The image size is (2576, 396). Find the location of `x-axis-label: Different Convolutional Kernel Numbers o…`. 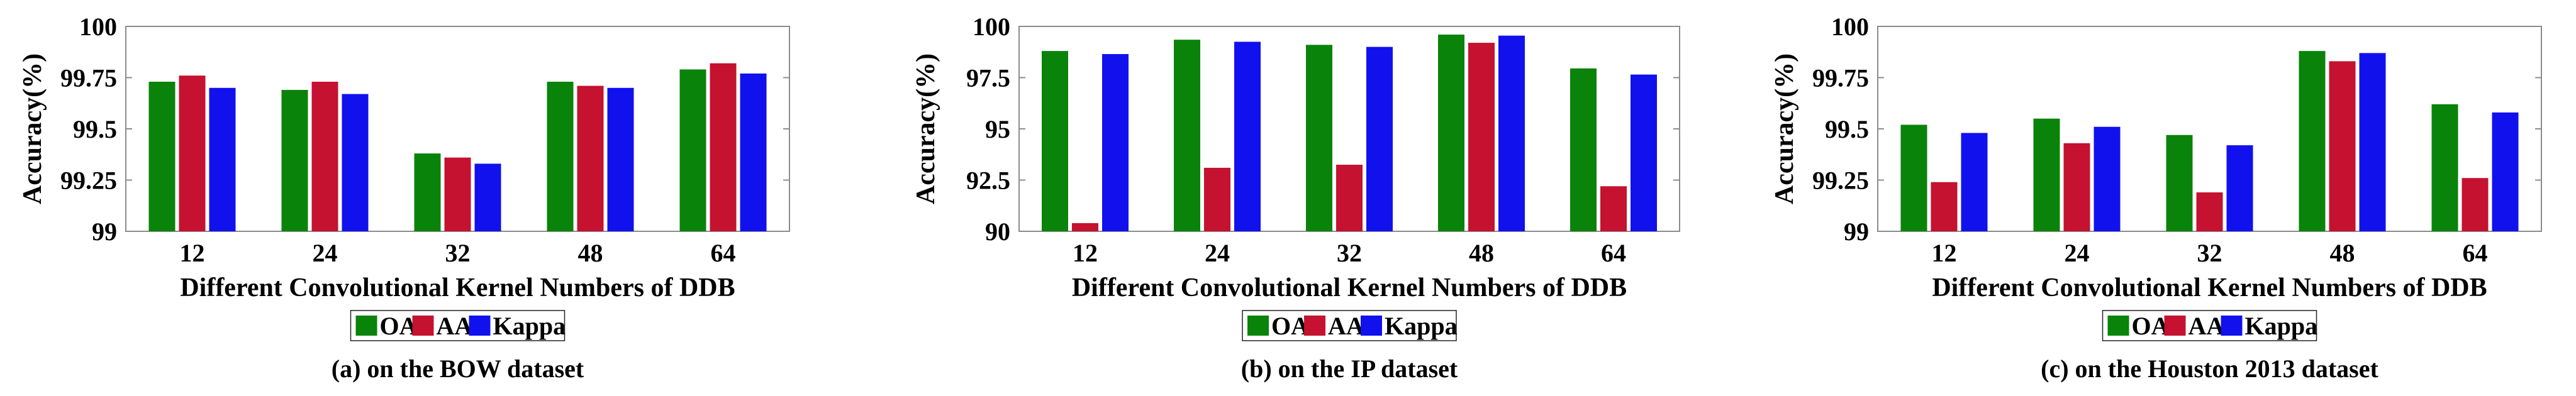

x-axis-label: Different Convolutional Kernel Numbers o… is located at coordinates (1349, 287).